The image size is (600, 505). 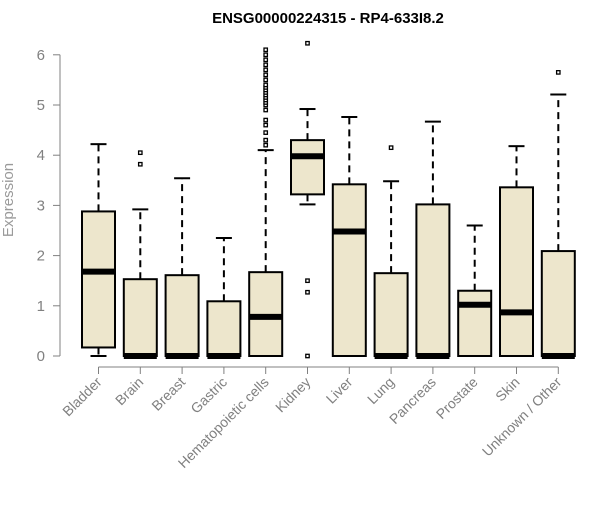 What do you see at coordinates (129, 391) in the screenshot?
I see `x-tick-label: Brain` at bounding box center [129, 391].